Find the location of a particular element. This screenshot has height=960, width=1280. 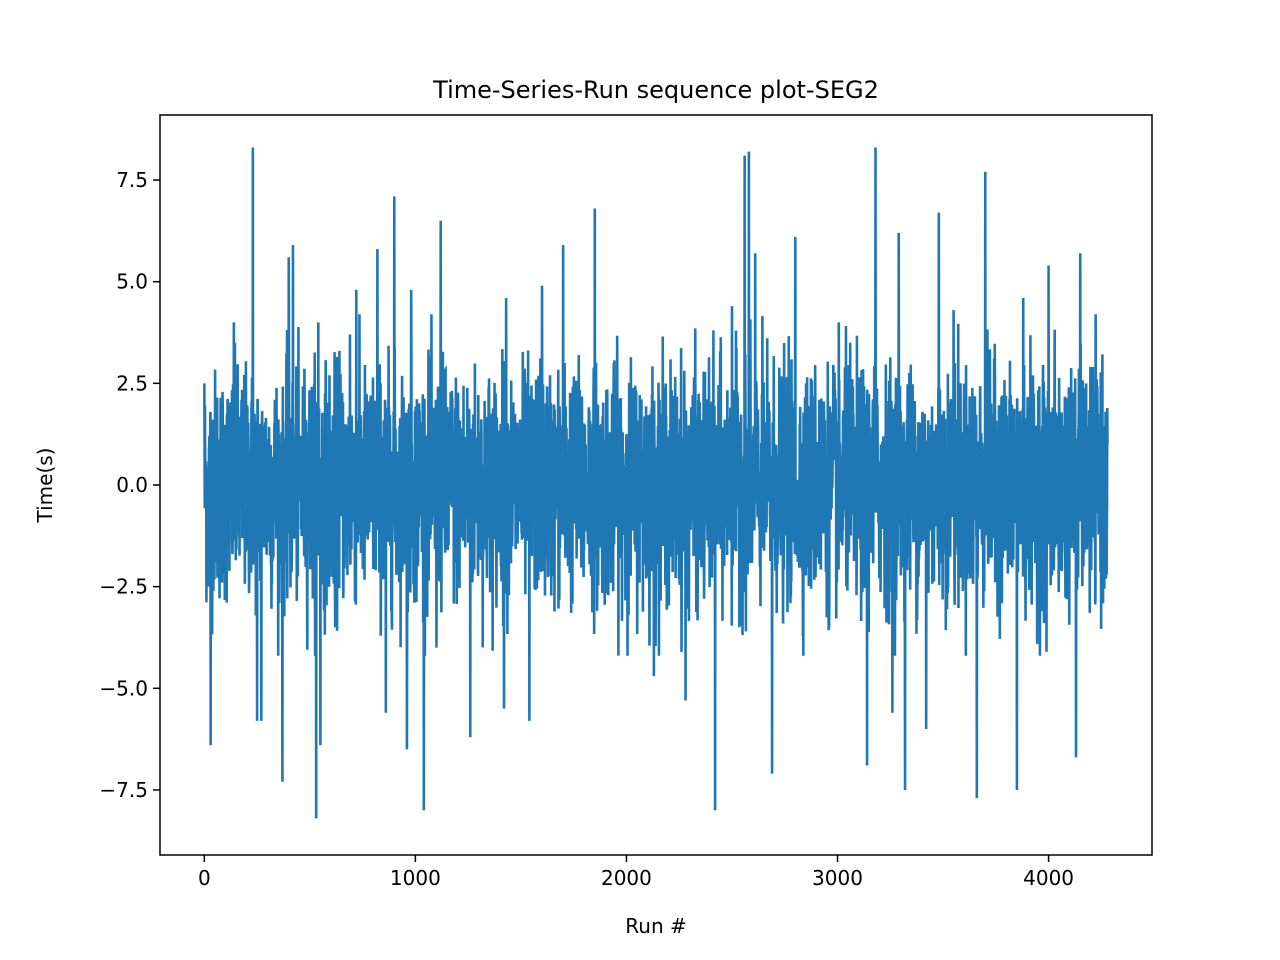

x-tick-label: 2000 is located at coordinates (626, 878).